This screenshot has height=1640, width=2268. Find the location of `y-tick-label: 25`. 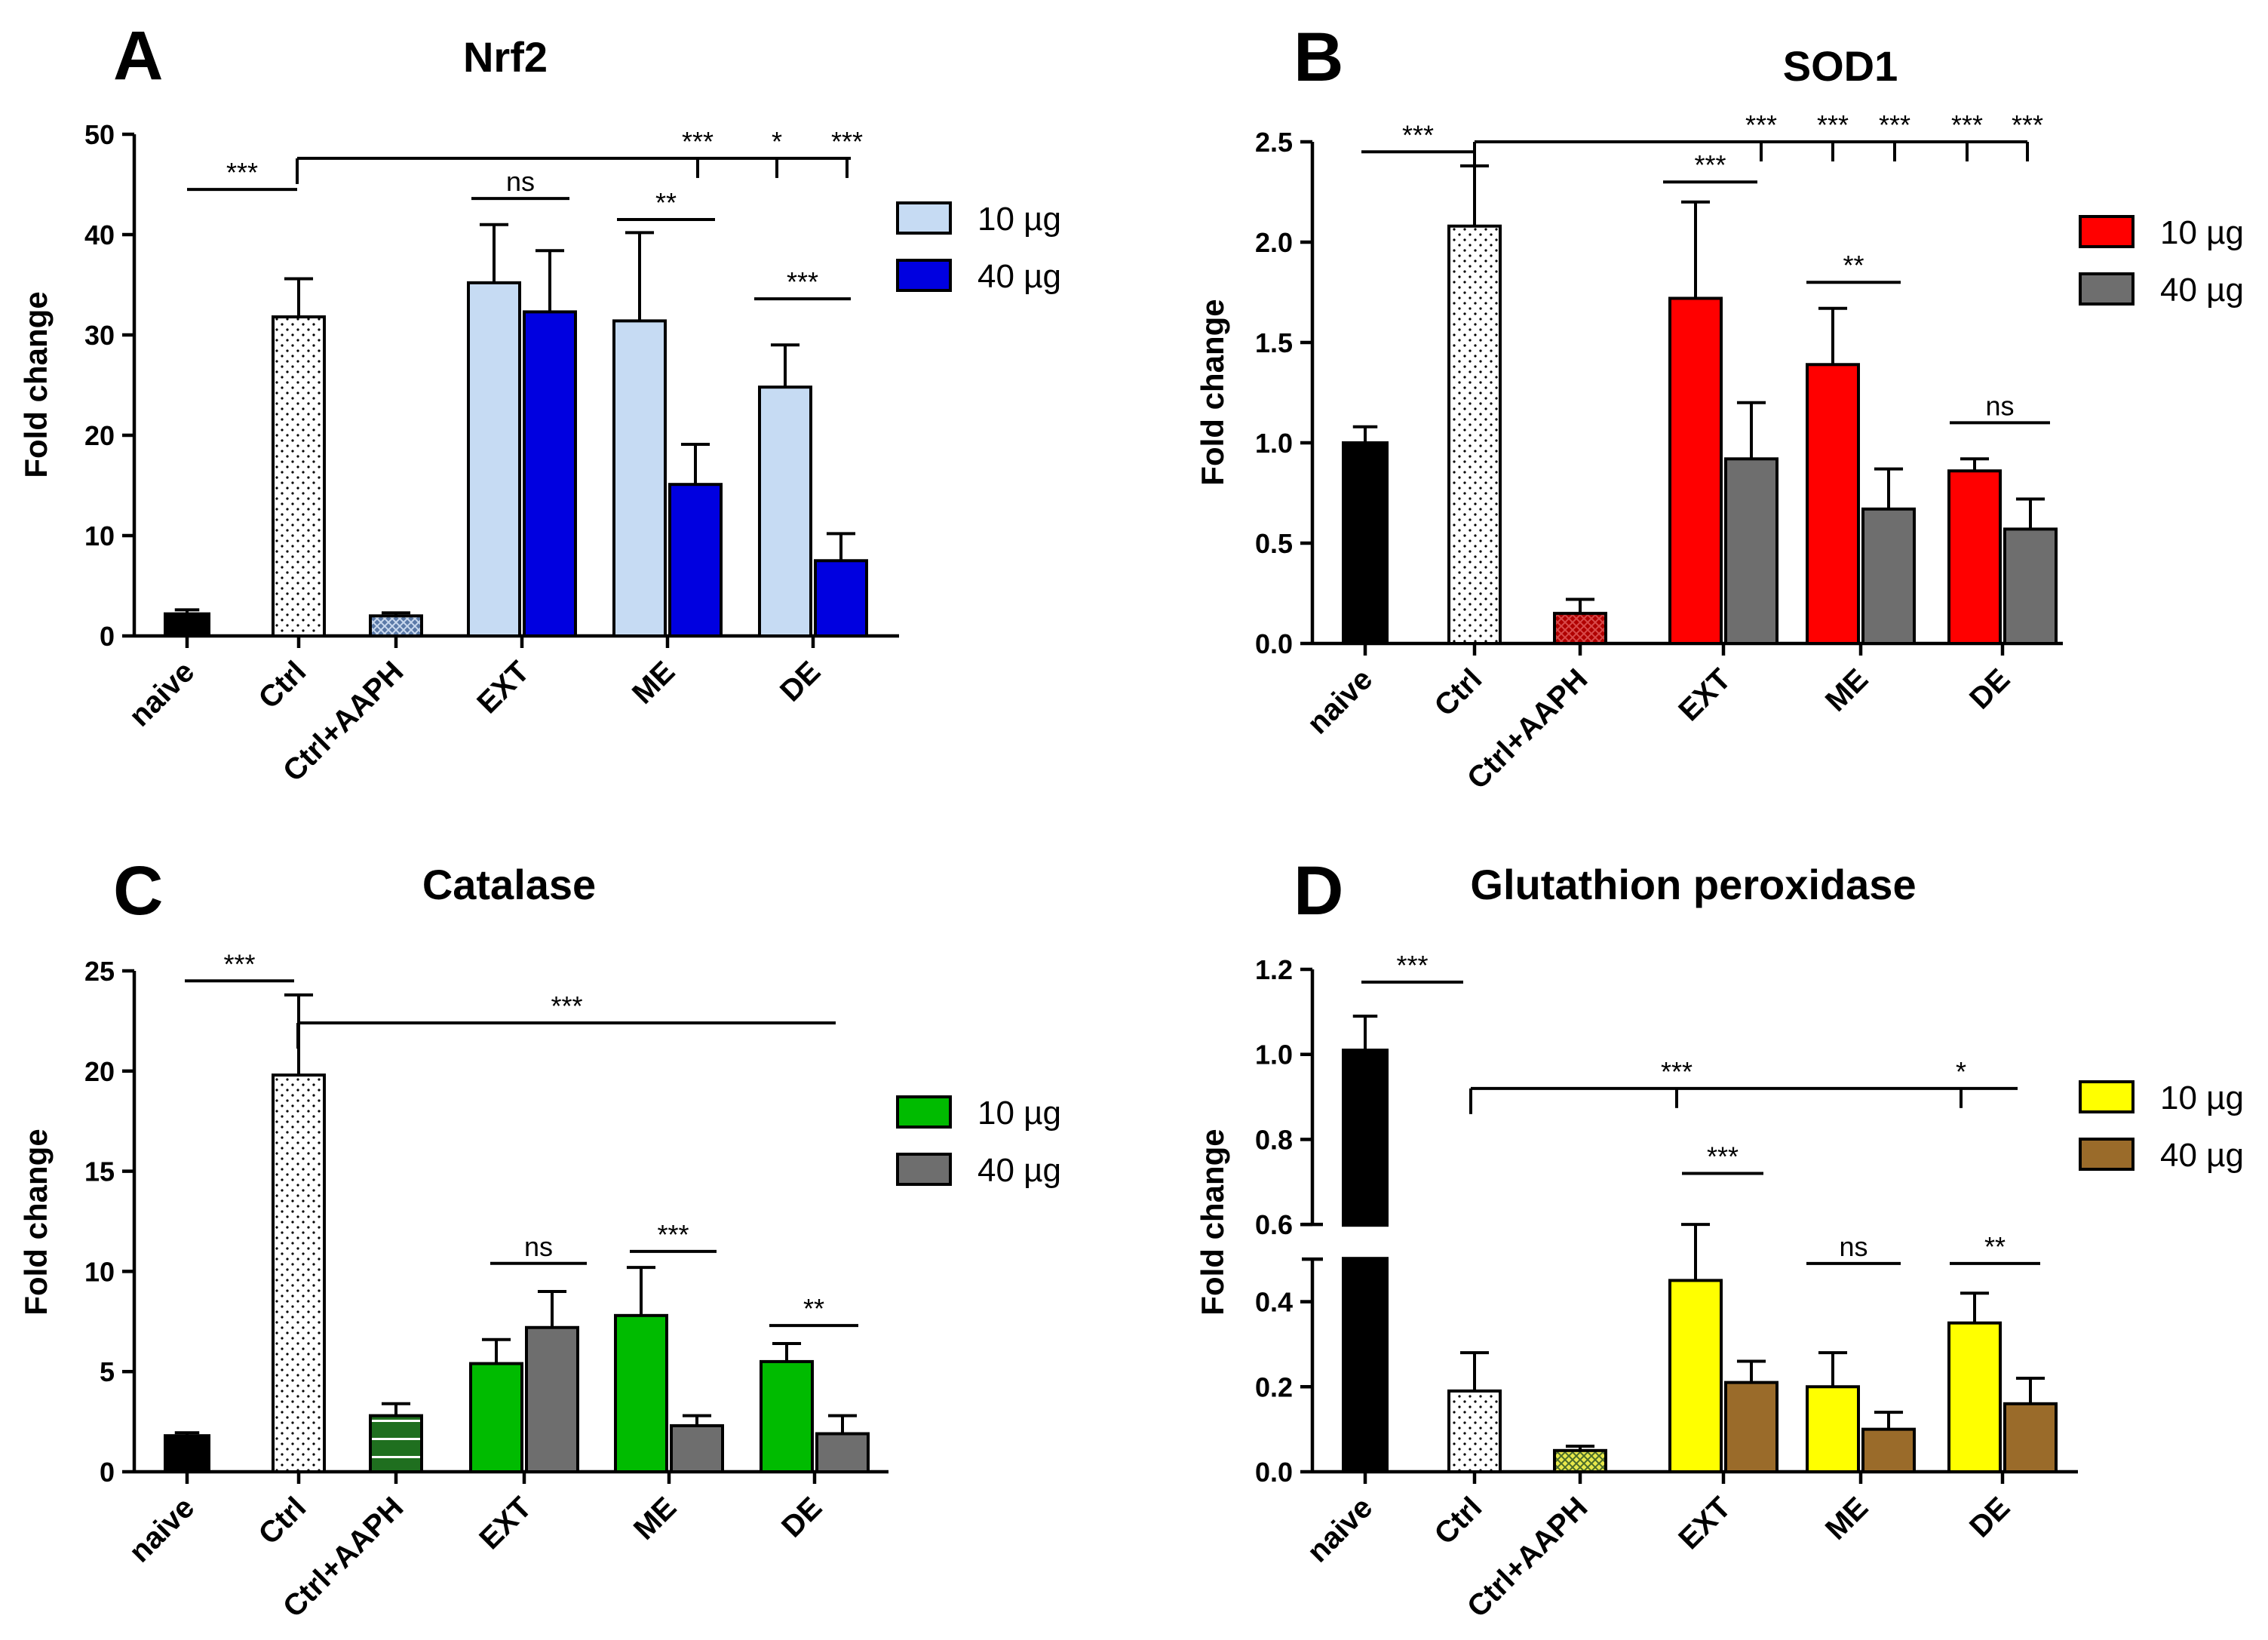

y-tick-label: 25 is located at coordinates (99, 971).